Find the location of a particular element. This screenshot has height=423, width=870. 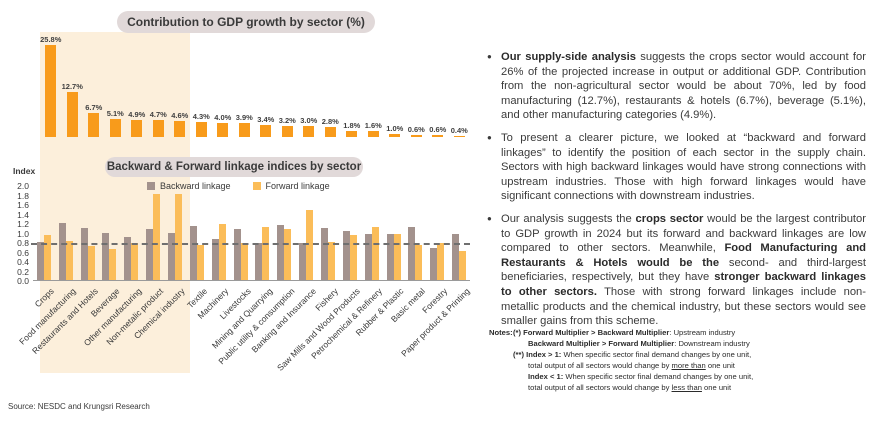

gdp-bar-value-label: 4.7% is located at coordinates (158, 115).